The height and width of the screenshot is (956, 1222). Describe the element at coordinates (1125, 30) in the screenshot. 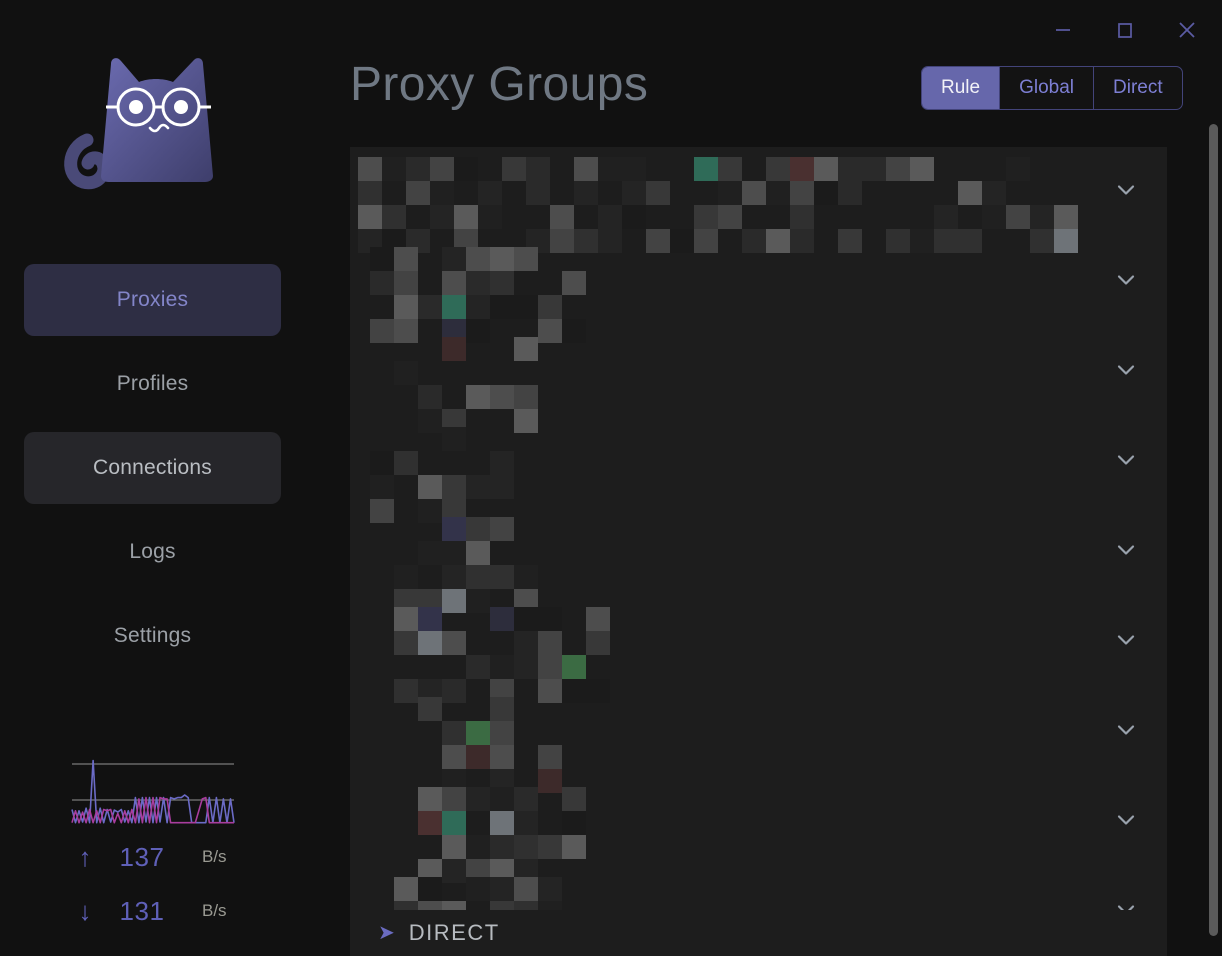

I see `maximize-button` at that location.